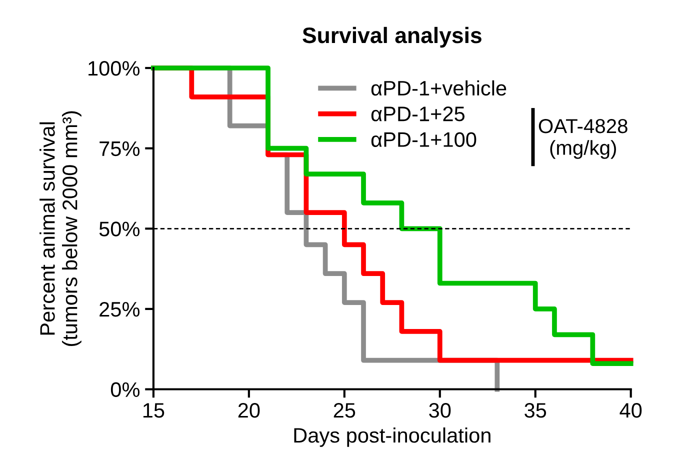 Image resolution: width=682 pixels, height=469 pixels. Describe the element at coordinates (631, 410) in the screenshot. I see `x-tick-label: 40` at that location.